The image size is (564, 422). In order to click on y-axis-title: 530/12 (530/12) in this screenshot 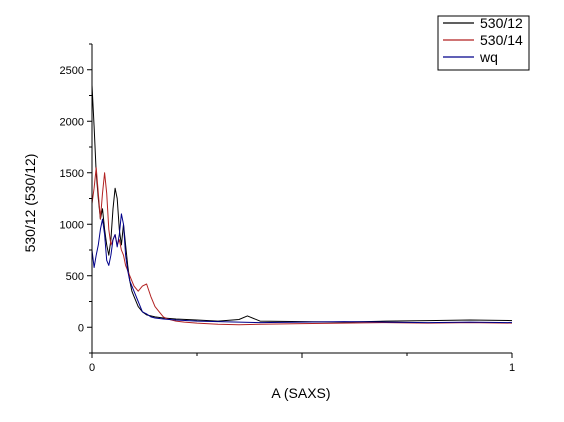, I will do `click(30, 203)`.